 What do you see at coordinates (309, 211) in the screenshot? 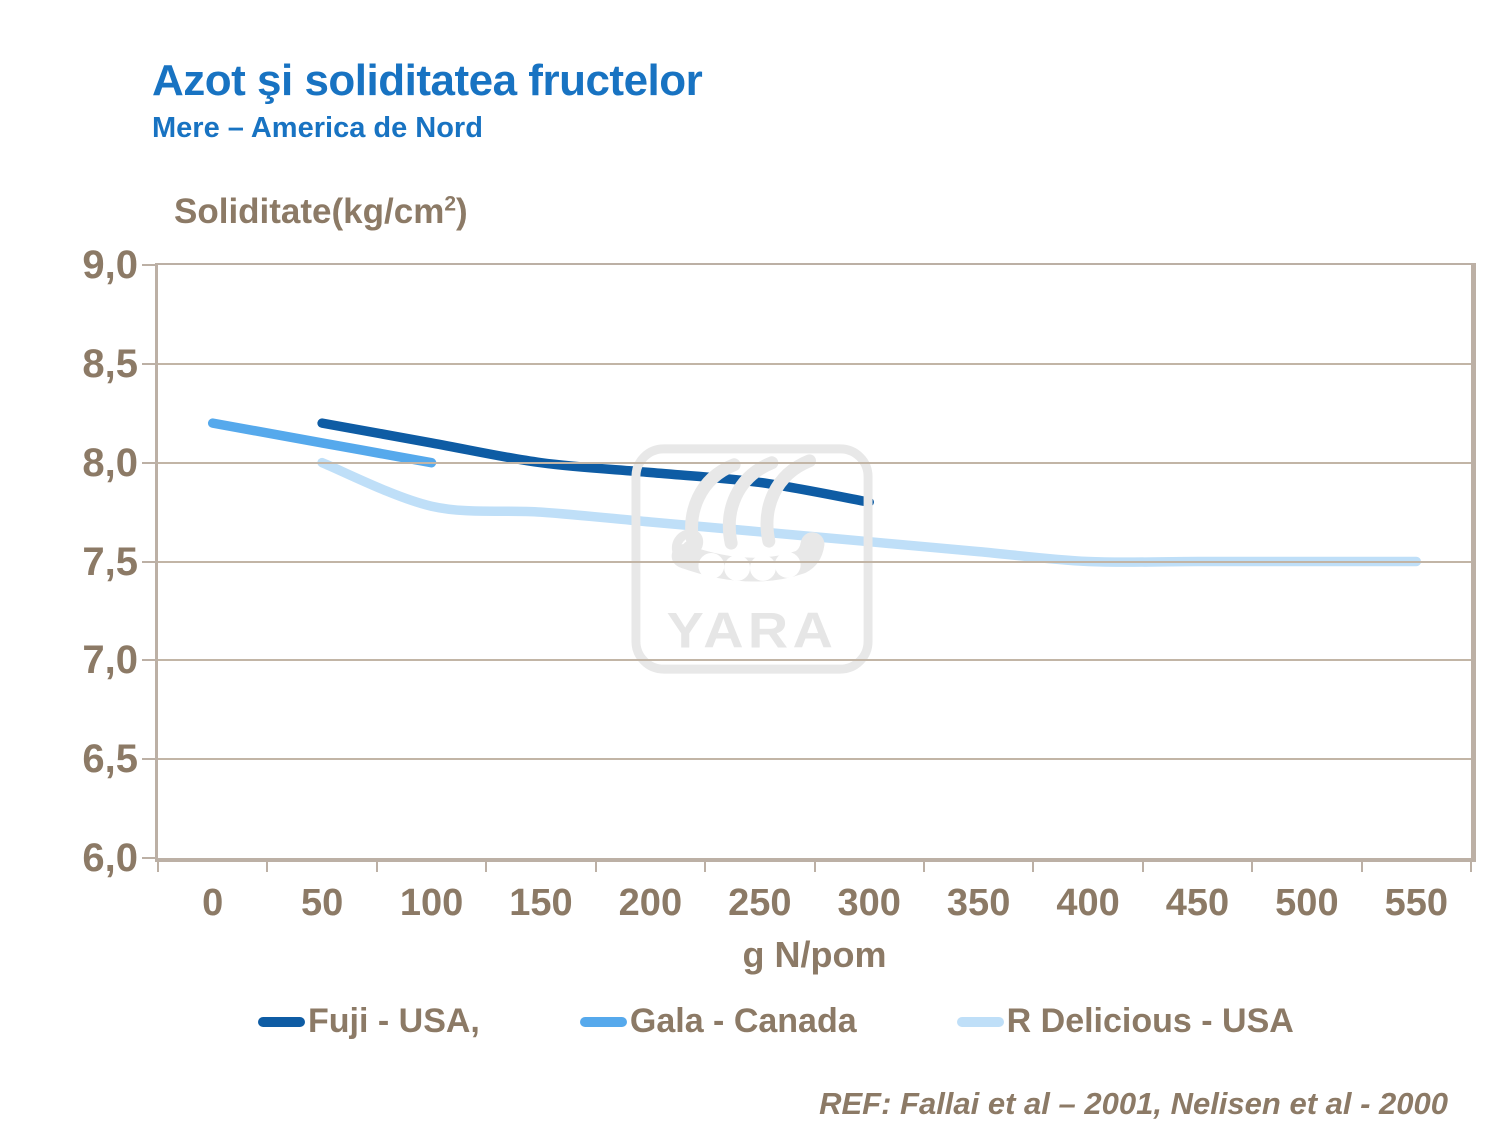
I see `y-axis-title-text: Soliditate(kg/cm` at bounding box center [309, 211].